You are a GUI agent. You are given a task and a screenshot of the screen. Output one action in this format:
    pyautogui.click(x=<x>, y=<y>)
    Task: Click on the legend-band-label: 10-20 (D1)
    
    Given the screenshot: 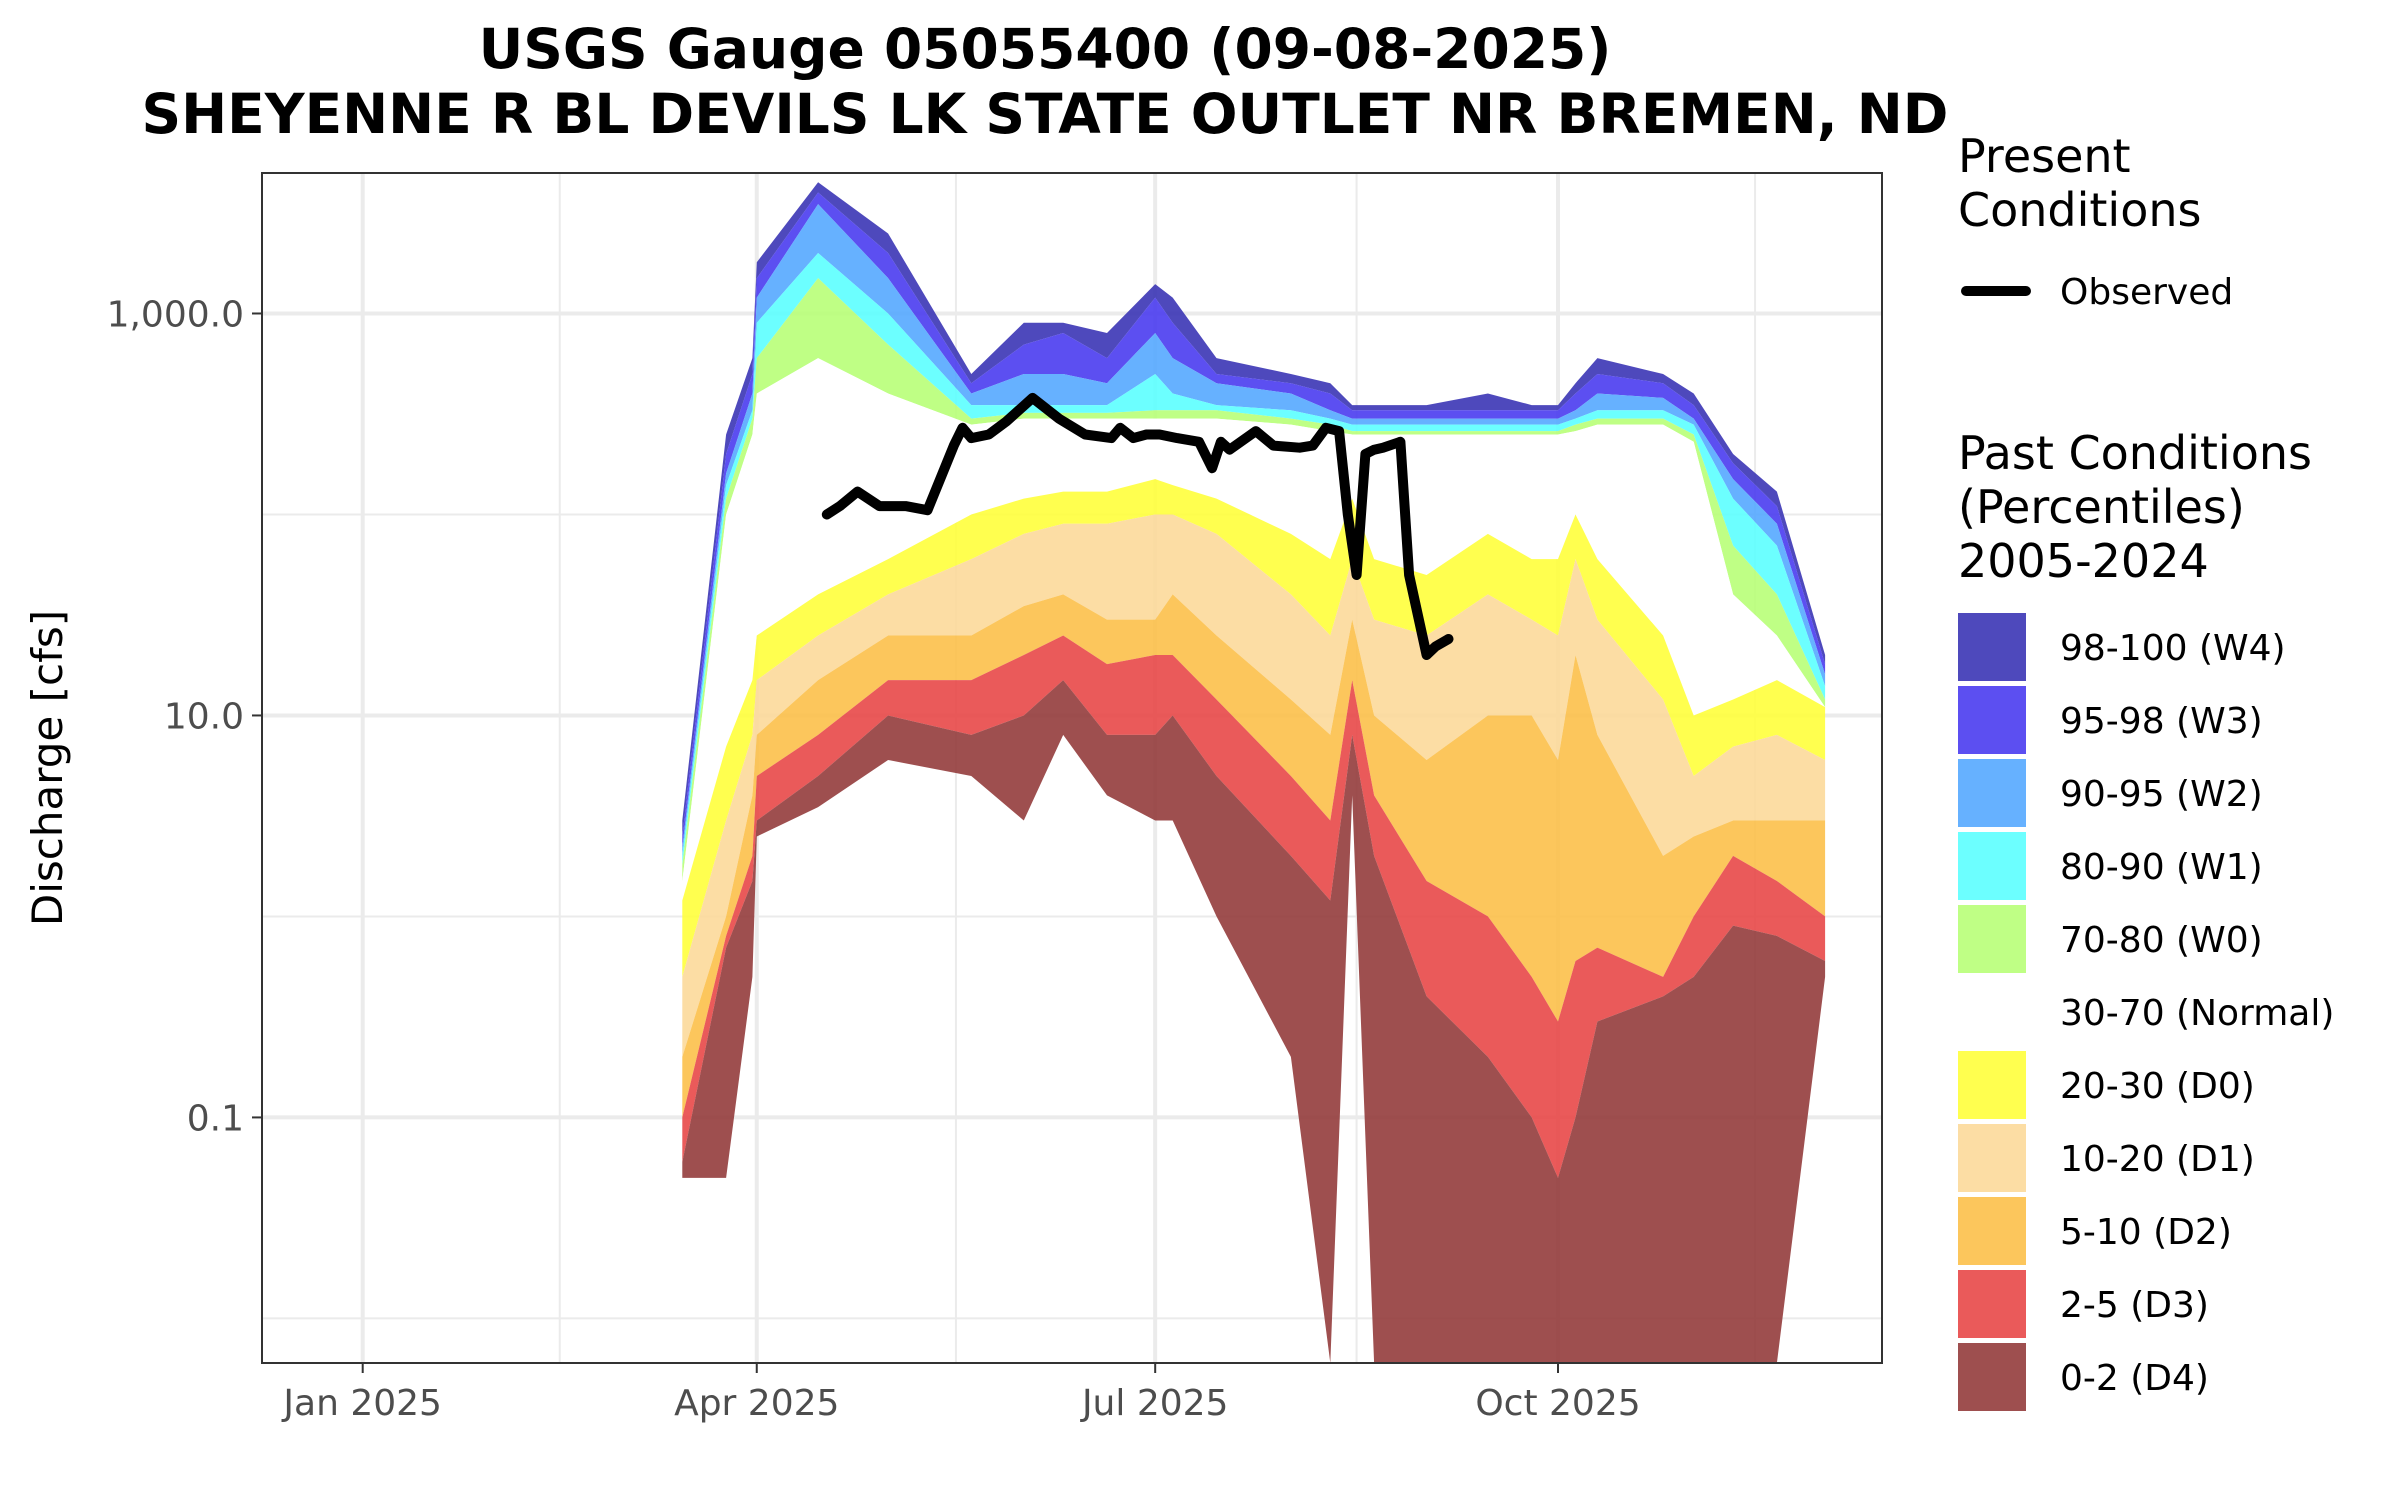 What is the action you would take?
    pyautogui.click(x=2157, y=1159)
    